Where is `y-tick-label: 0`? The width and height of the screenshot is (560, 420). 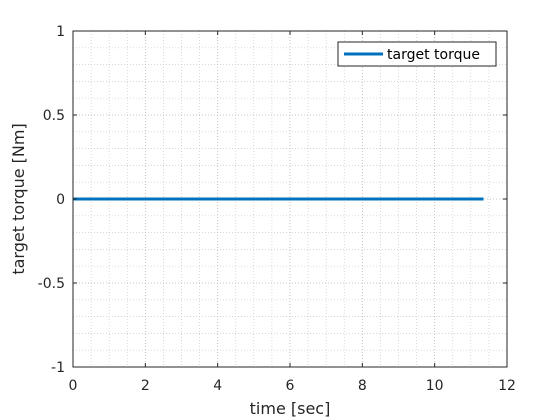 y-tick-label: 0 is located at coordinates (60, 200).